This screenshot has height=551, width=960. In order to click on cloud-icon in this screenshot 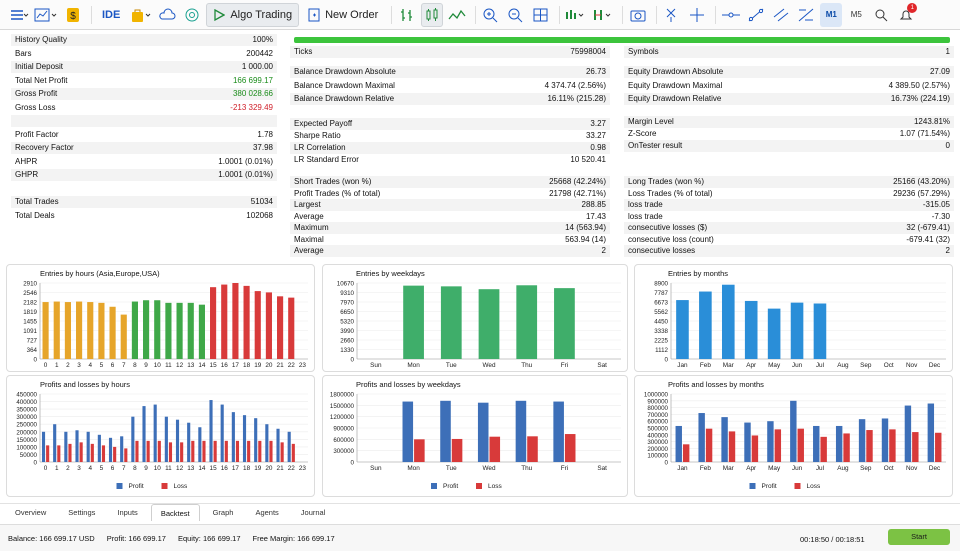, I will do `click(167, 15)`.